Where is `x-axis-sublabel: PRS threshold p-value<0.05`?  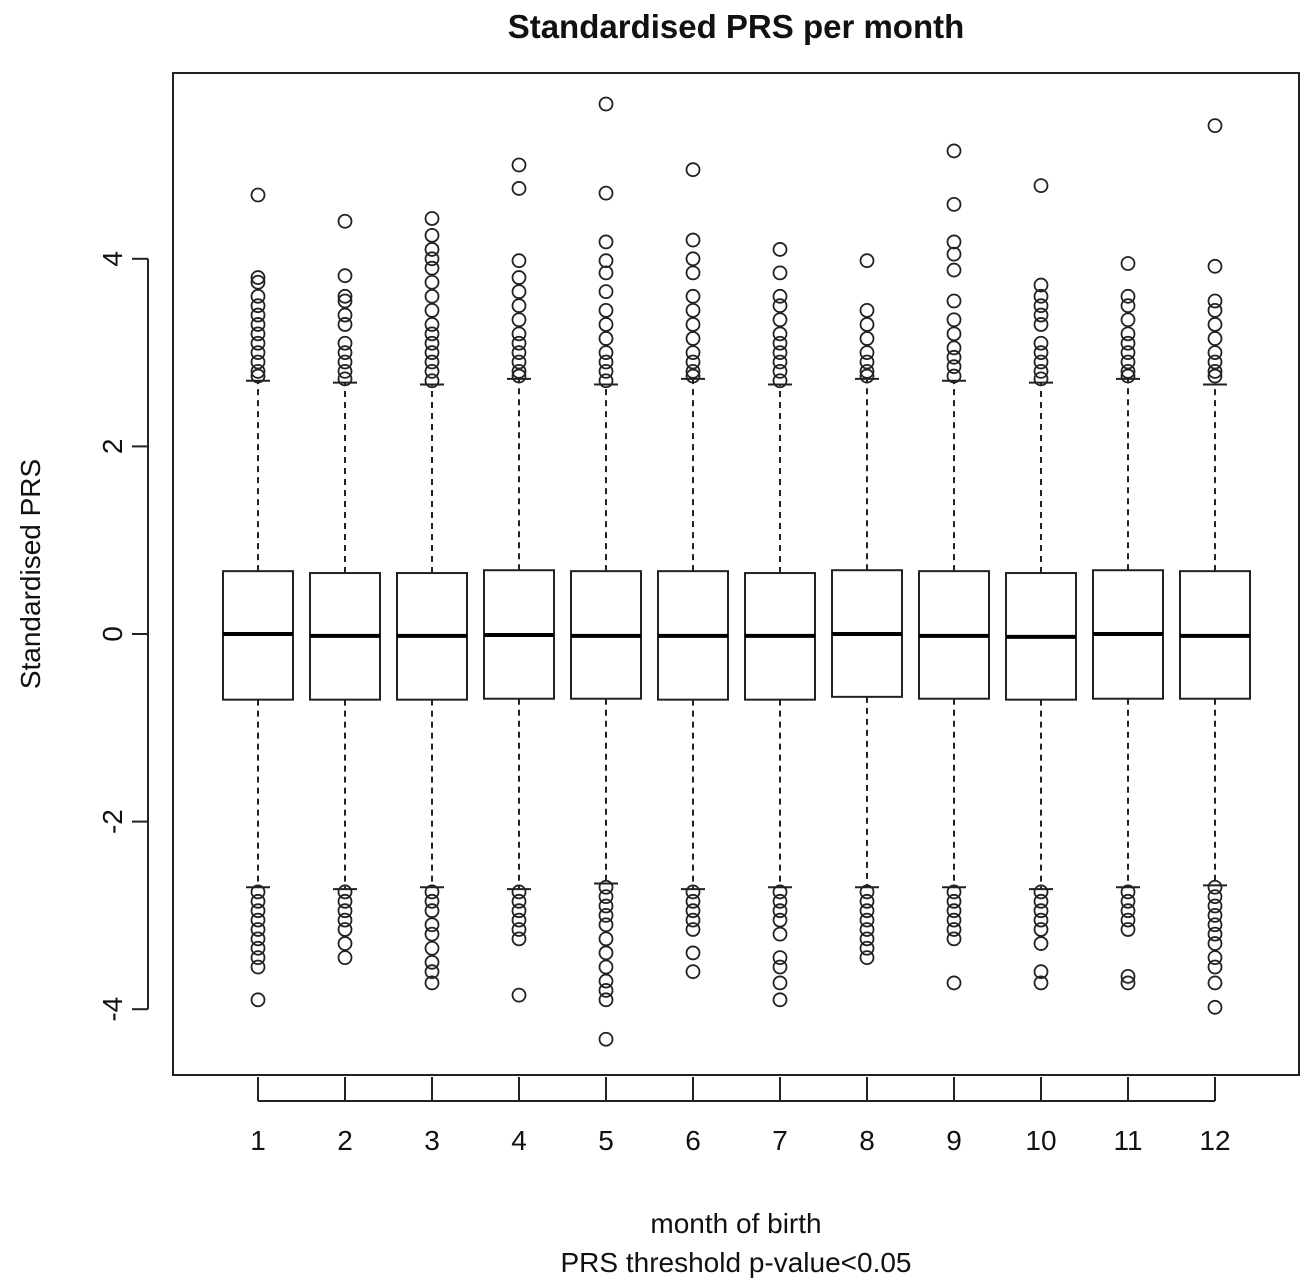 x-axis-sublabel: PRS threshold p-value<0.05 is located at coordinates (736, 1262).